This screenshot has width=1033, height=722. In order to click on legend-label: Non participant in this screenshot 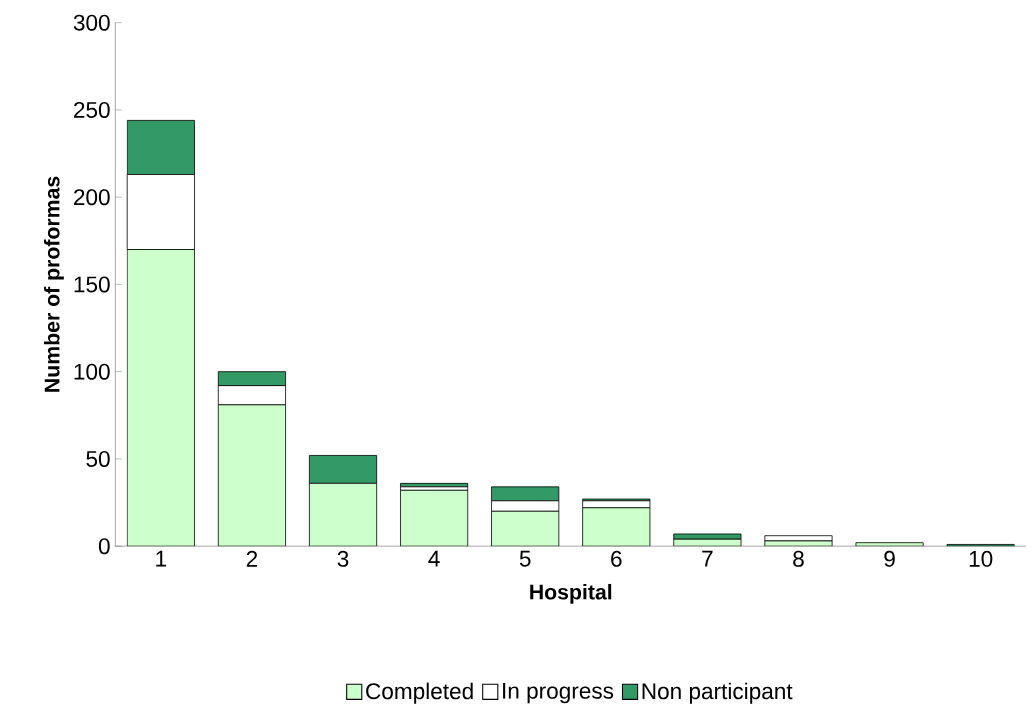, I will do `click(717, 693)`.